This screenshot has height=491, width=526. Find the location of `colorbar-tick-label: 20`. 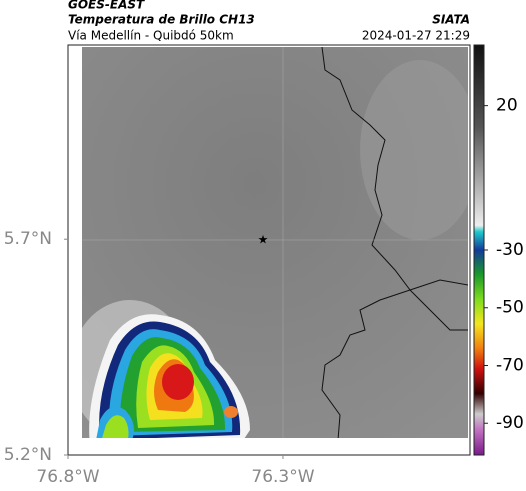

colorbar-tick-label: 20 is located at coordinates (507, 106).